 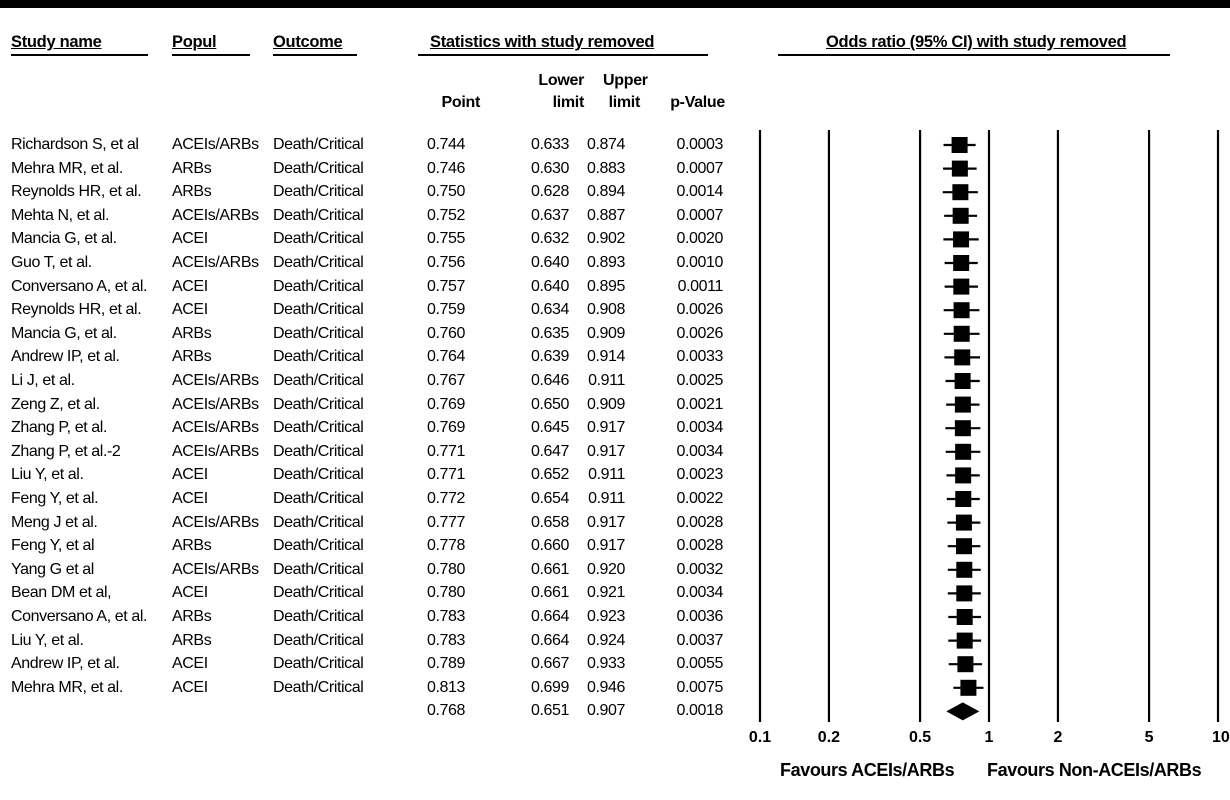 What do you see at coordinates (445, 522) in the screenshot?
I see `point-cell: 0.777` at bounding box center [445, 522].